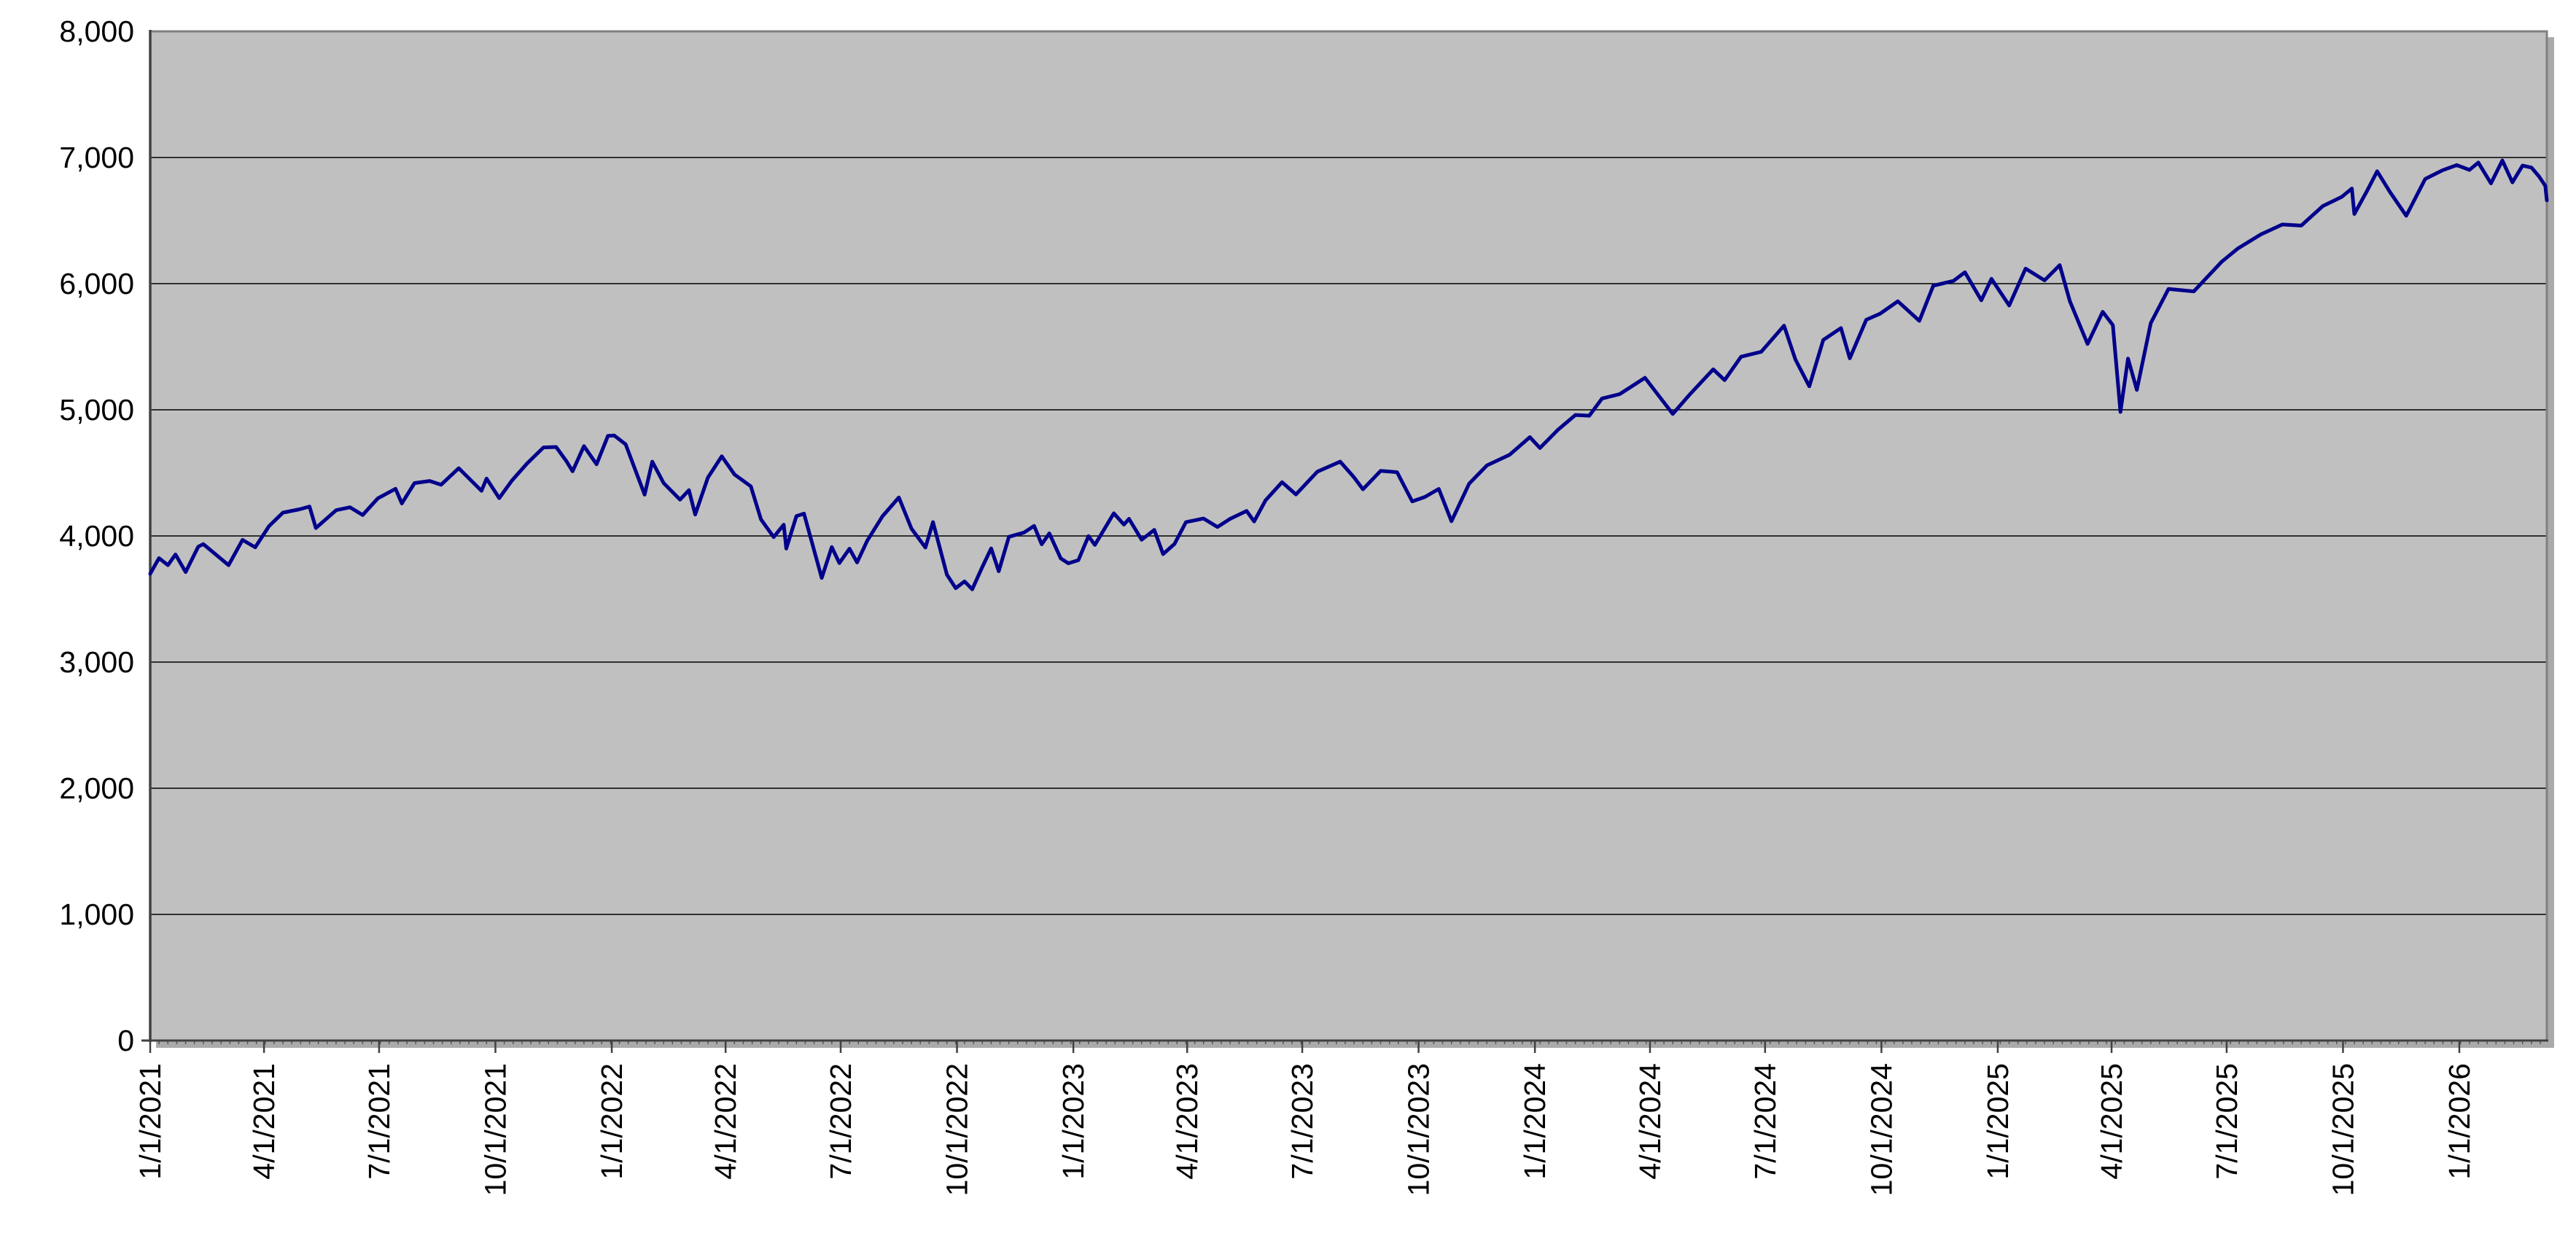 Image resolution: width=2576 pixels, height=1252 pixels. I want to click on x-axis-label: 7/1/2024, so click(1765, 1121).